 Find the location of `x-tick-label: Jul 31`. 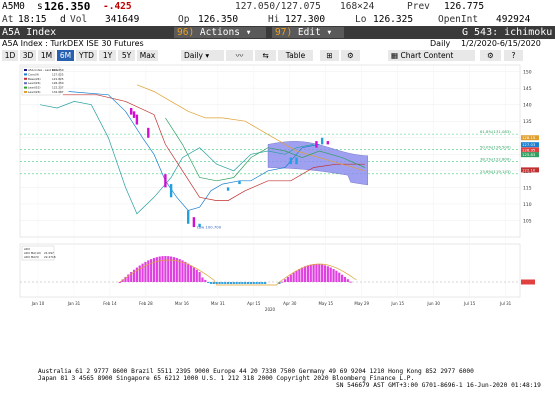

x-tick-label: Jul 31 is located at coordinates (505, 303).